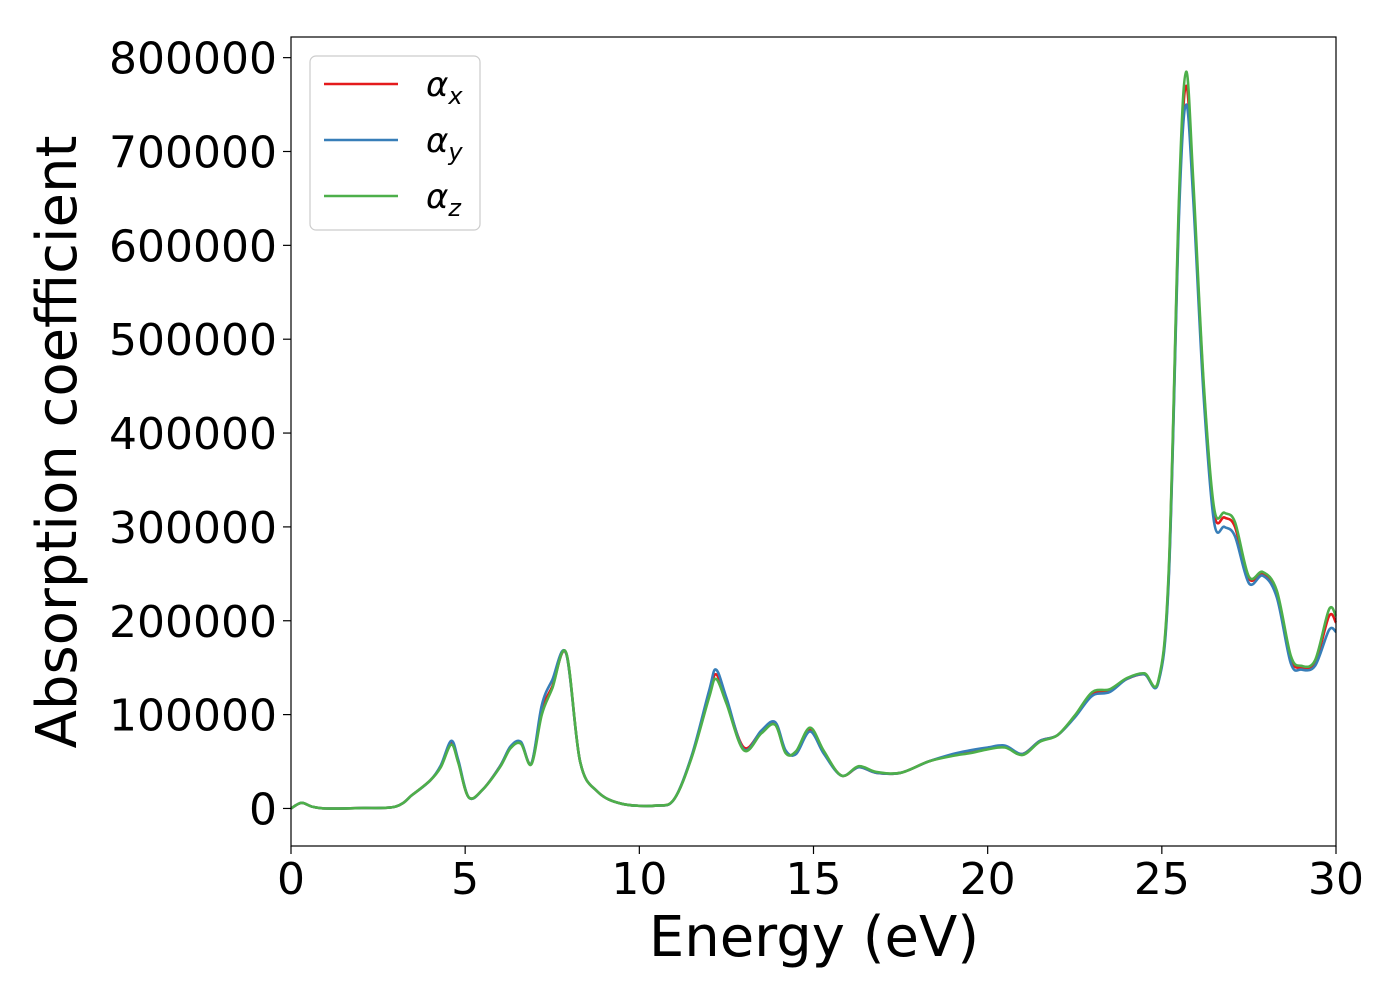  What do you see at coordinates (193, 246) in the screenshot?
I see `y-tick-label: 600000` at bounding box center [193, 246].